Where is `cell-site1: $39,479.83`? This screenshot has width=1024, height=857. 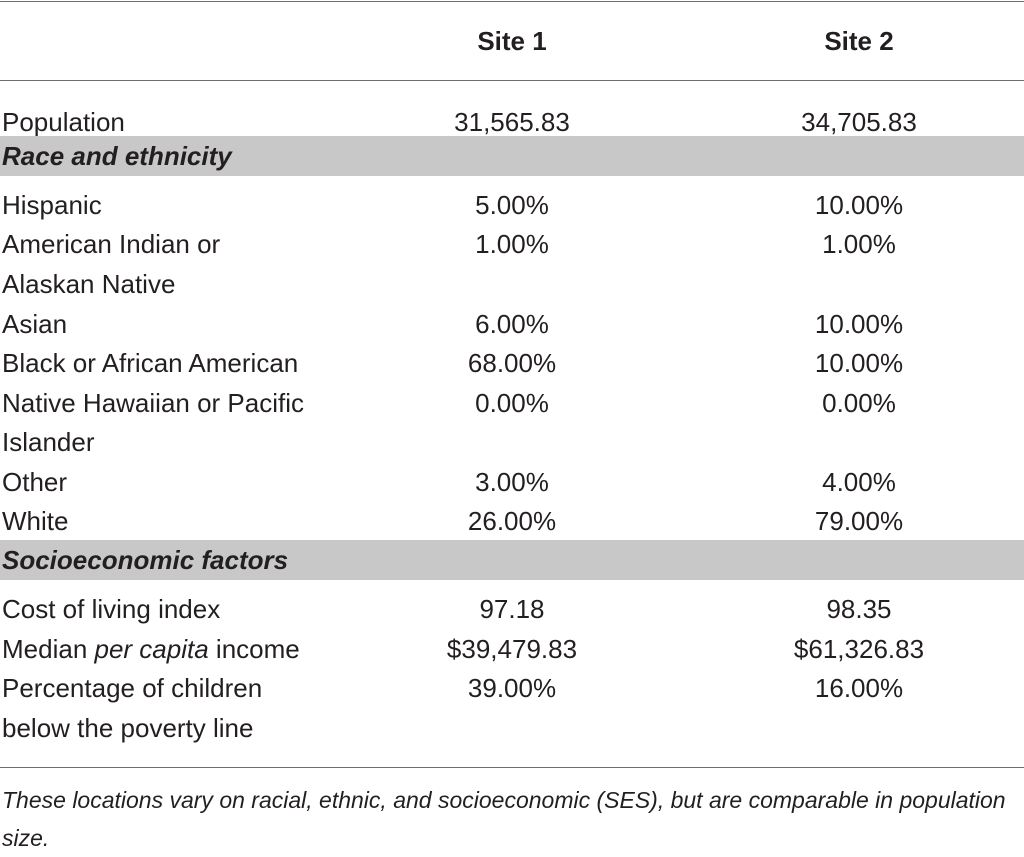
cell-site1: $39,479.83 is located at coordinates (512, 649).